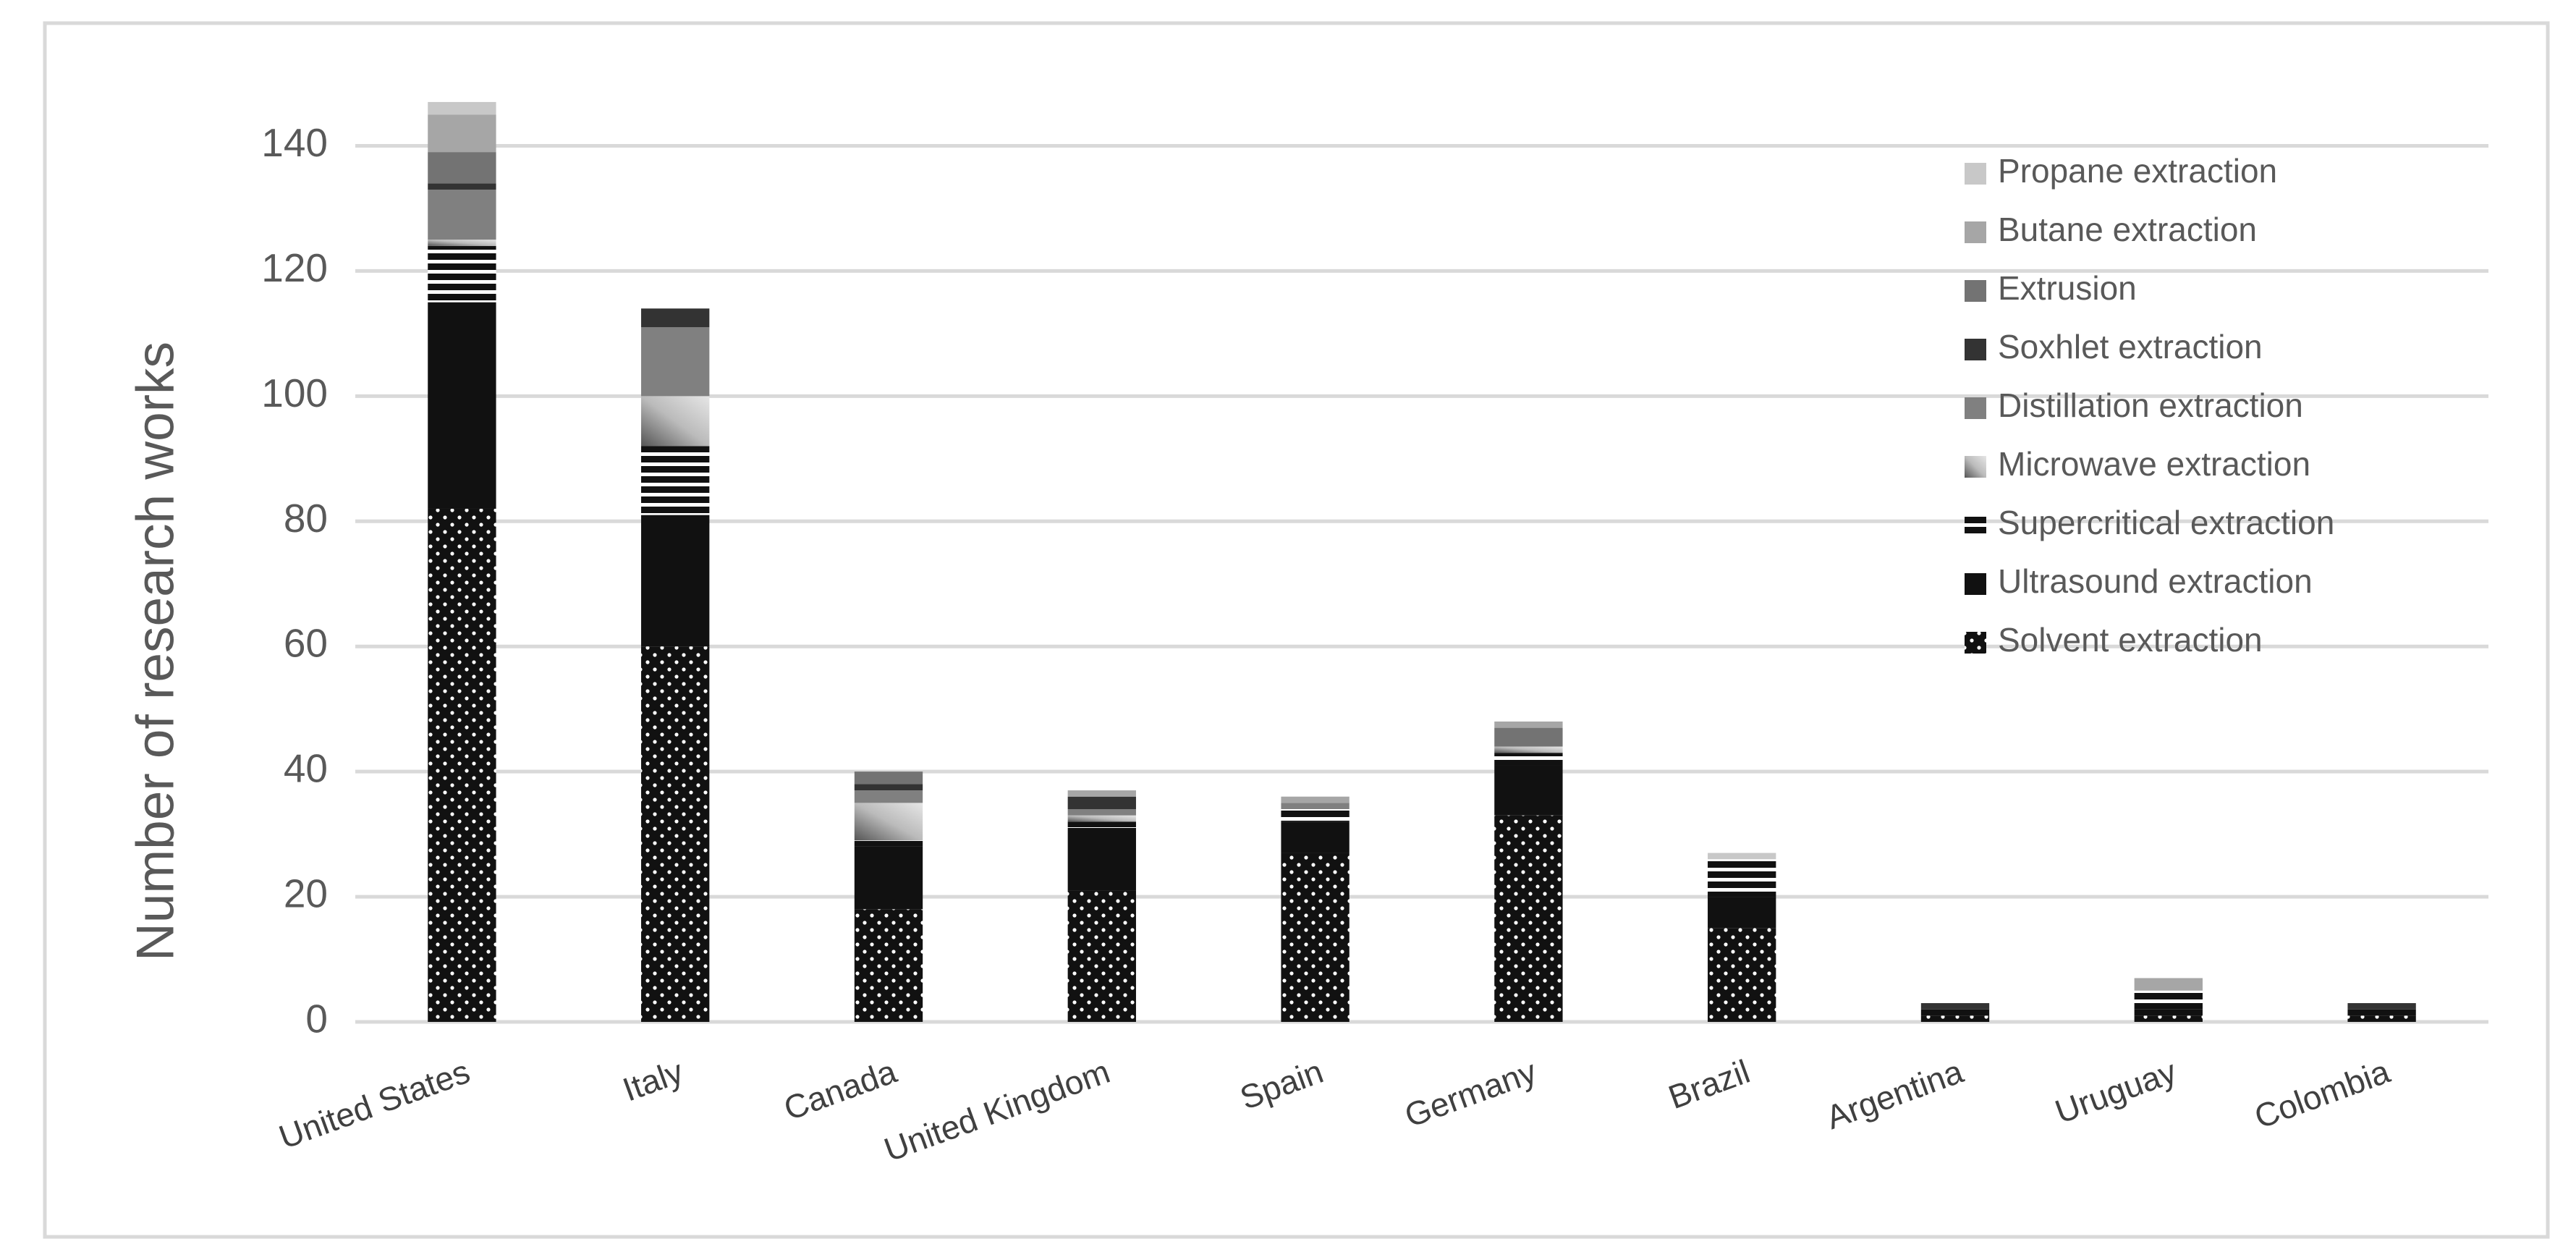 This screenshot has width=2576, height=1260. I want to click on legend-label: Extrusion, so click(2067, 288).